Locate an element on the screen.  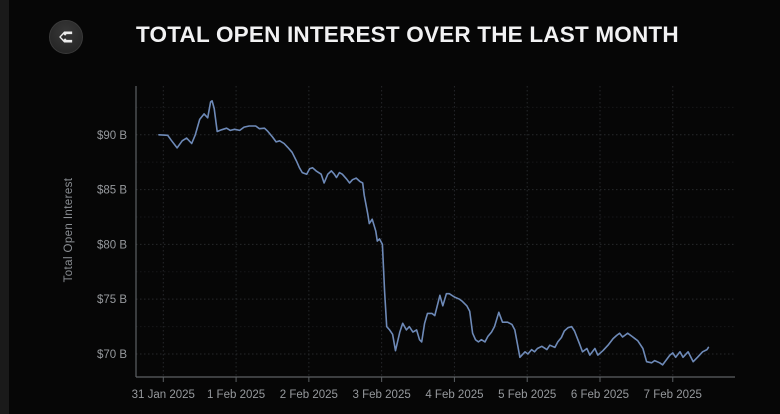
x-tick-label: 2 Feb 2025 is located at coordinates (309, 395).